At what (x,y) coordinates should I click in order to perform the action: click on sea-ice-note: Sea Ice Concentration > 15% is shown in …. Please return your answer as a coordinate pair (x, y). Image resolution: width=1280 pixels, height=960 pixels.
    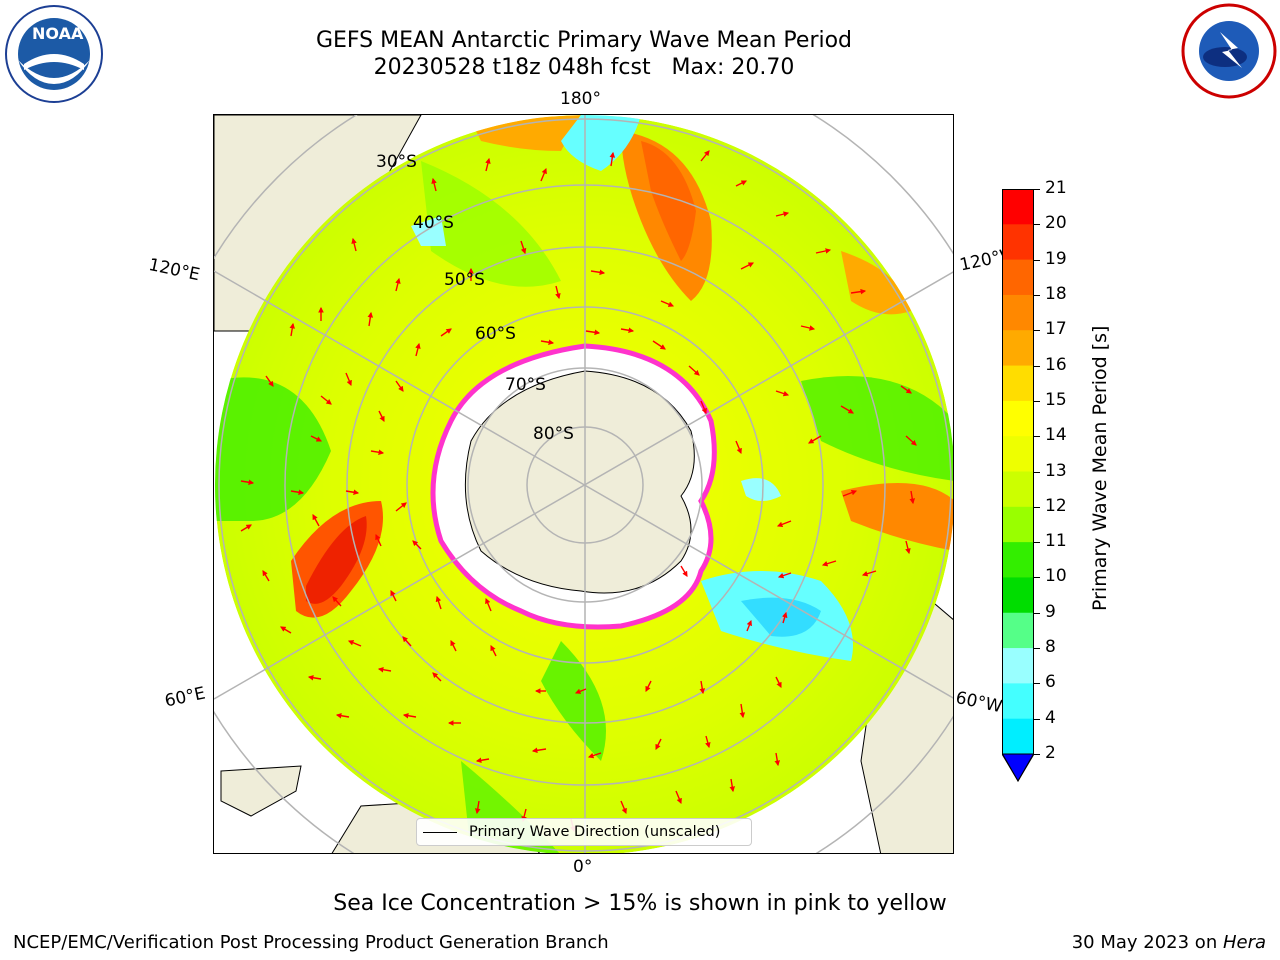
    Looking at the image, I should click on (640, 903).